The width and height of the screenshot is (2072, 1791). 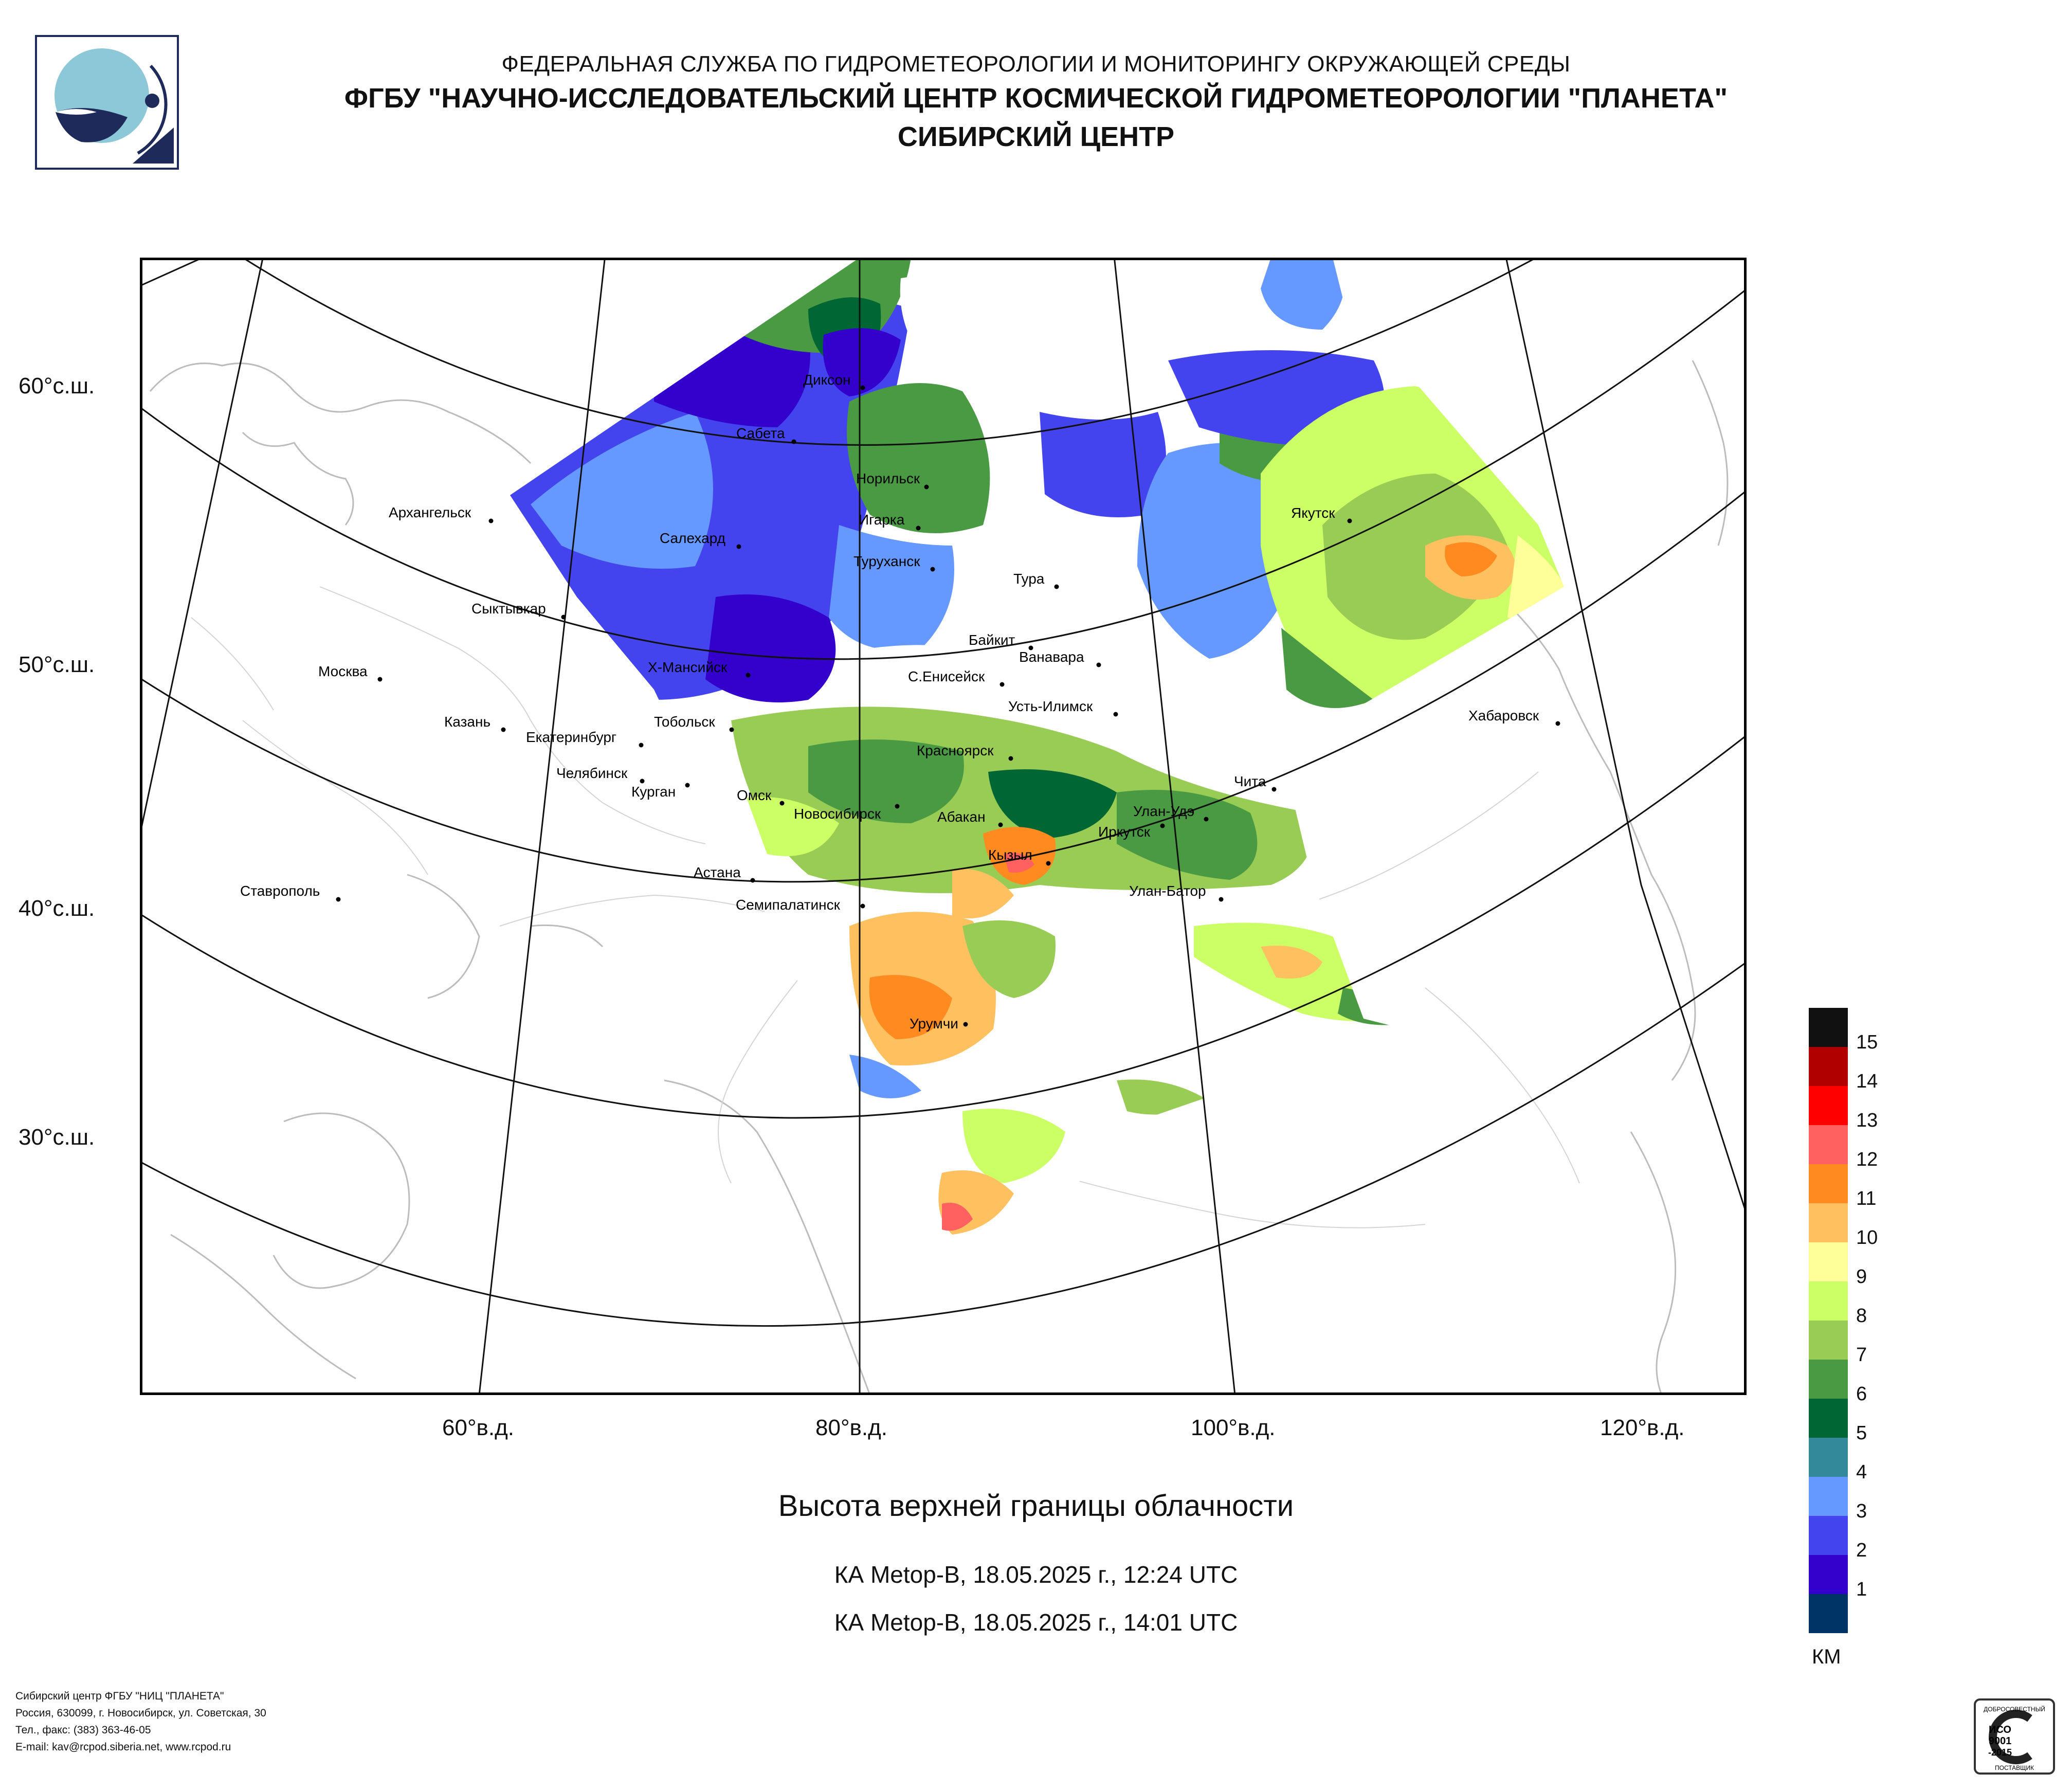 What do you see at coordinates (653, 792) in the screenshot?
I see `svg-text: Курган` at bounding box center [653, 792].